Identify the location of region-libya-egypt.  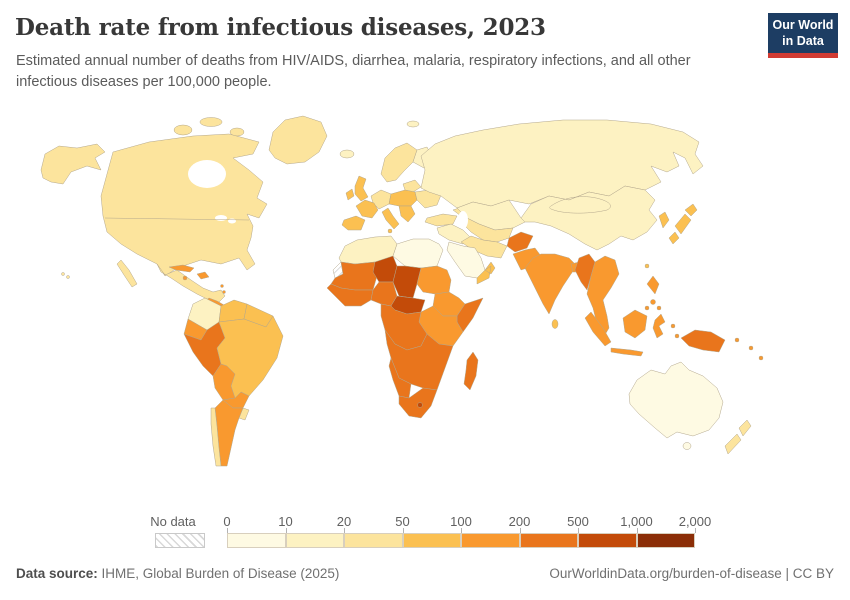
(418, 253).